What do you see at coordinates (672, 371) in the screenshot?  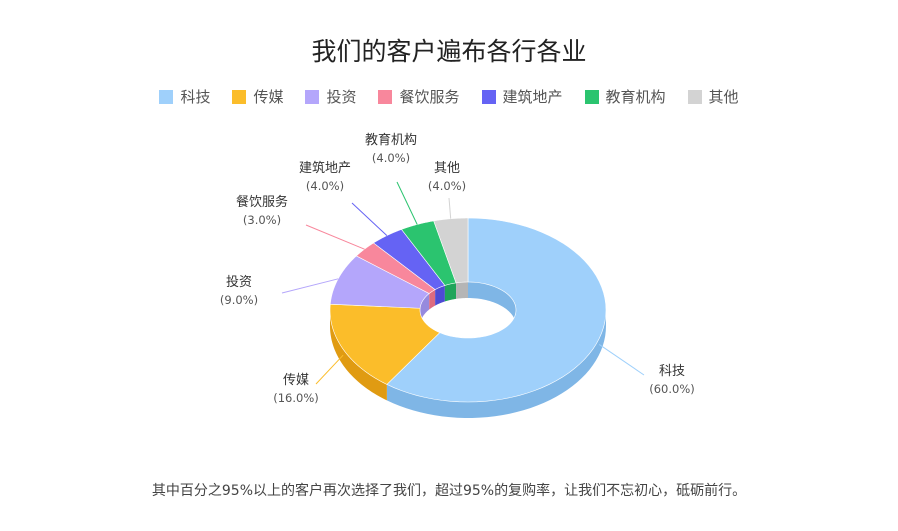 I see `slice-label: 科技` at bounding box center [672, 371].